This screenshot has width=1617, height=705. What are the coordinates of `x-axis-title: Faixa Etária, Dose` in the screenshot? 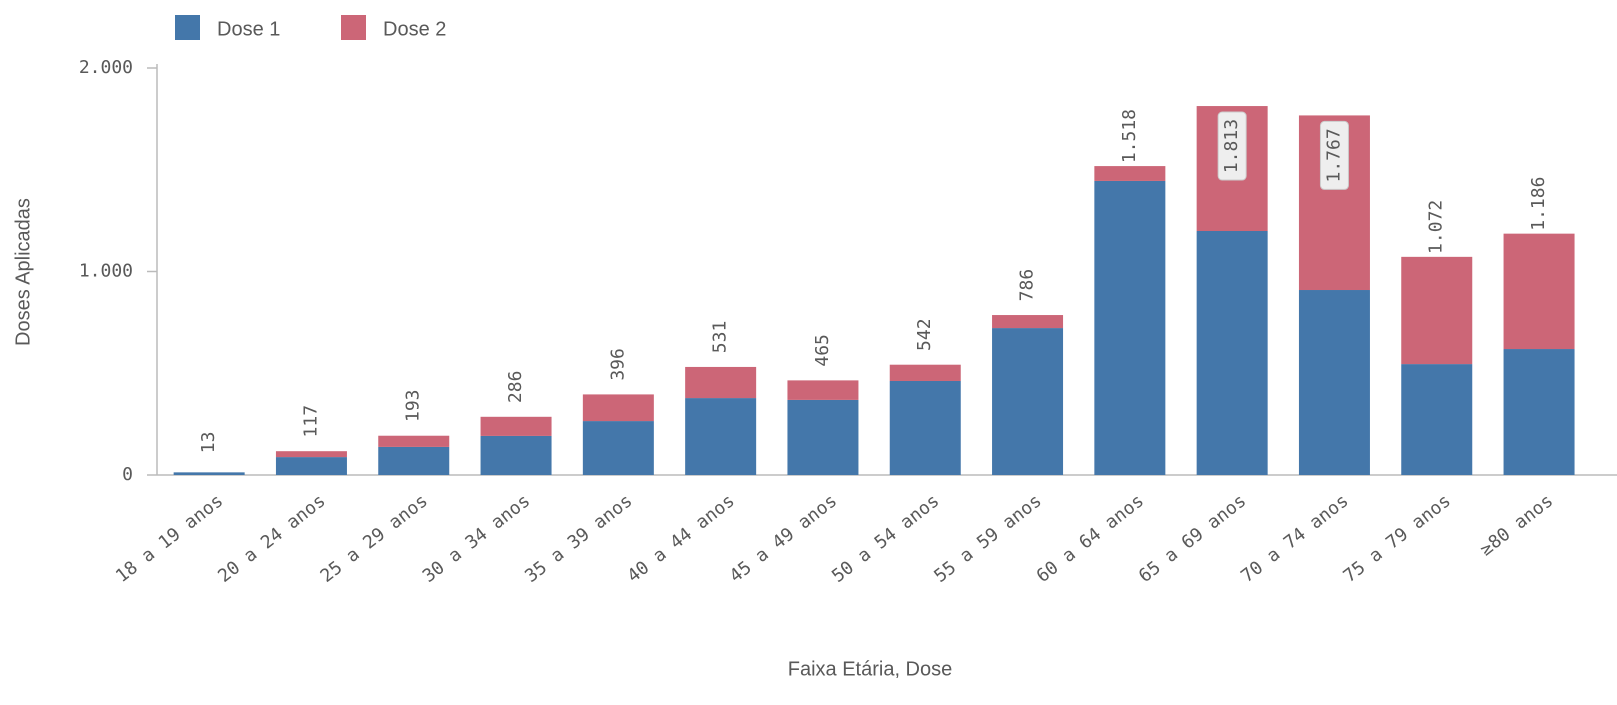 It's located at (870, 669).